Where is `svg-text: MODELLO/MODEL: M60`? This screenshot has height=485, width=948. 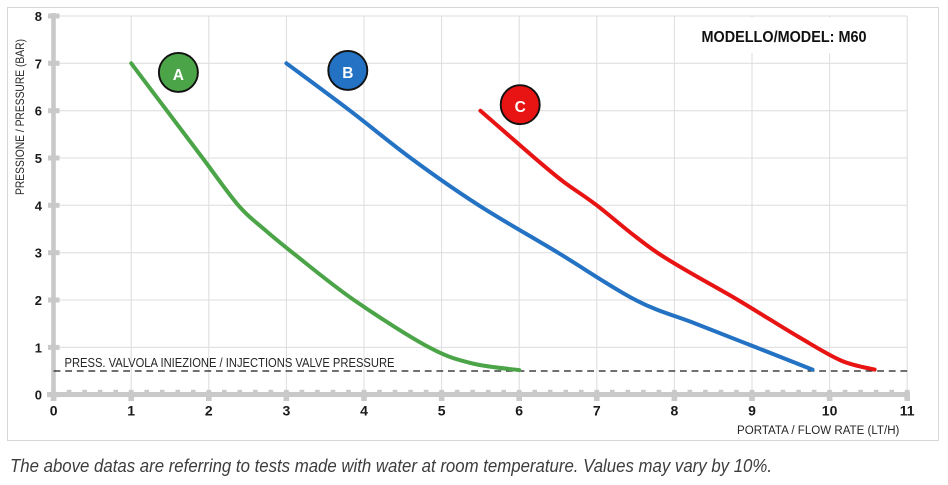
svg-text: MODELLO/MODEL: M60 is located at coordinates (784, 37).